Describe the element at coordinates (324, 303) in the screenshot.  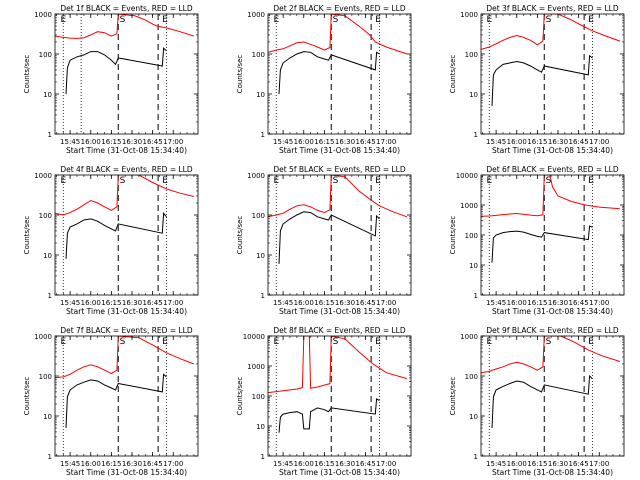
I see `x-tick-label: 16:15` at that location.